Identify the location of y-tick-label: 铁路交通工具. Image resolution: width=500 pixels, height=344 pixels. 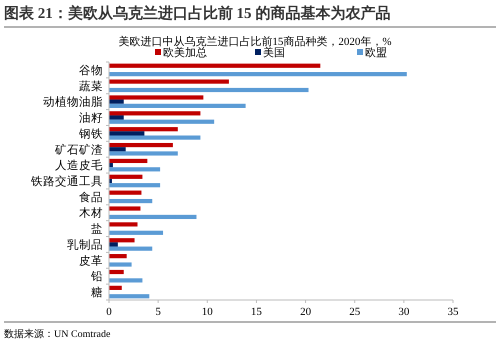
(66, 181).